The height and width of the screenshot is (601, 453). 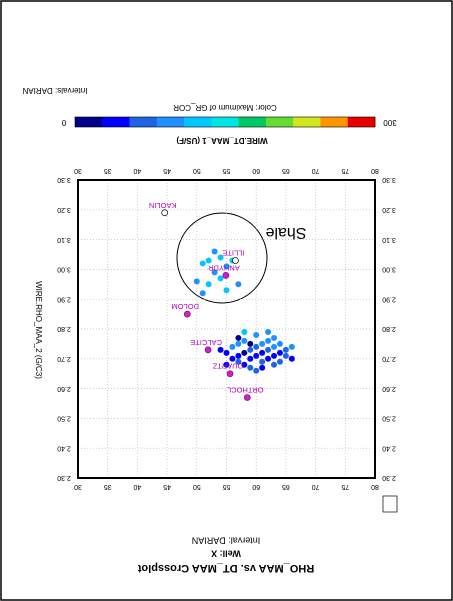 I want to click on colorbar-max: 300, so click(x=390, y=122).